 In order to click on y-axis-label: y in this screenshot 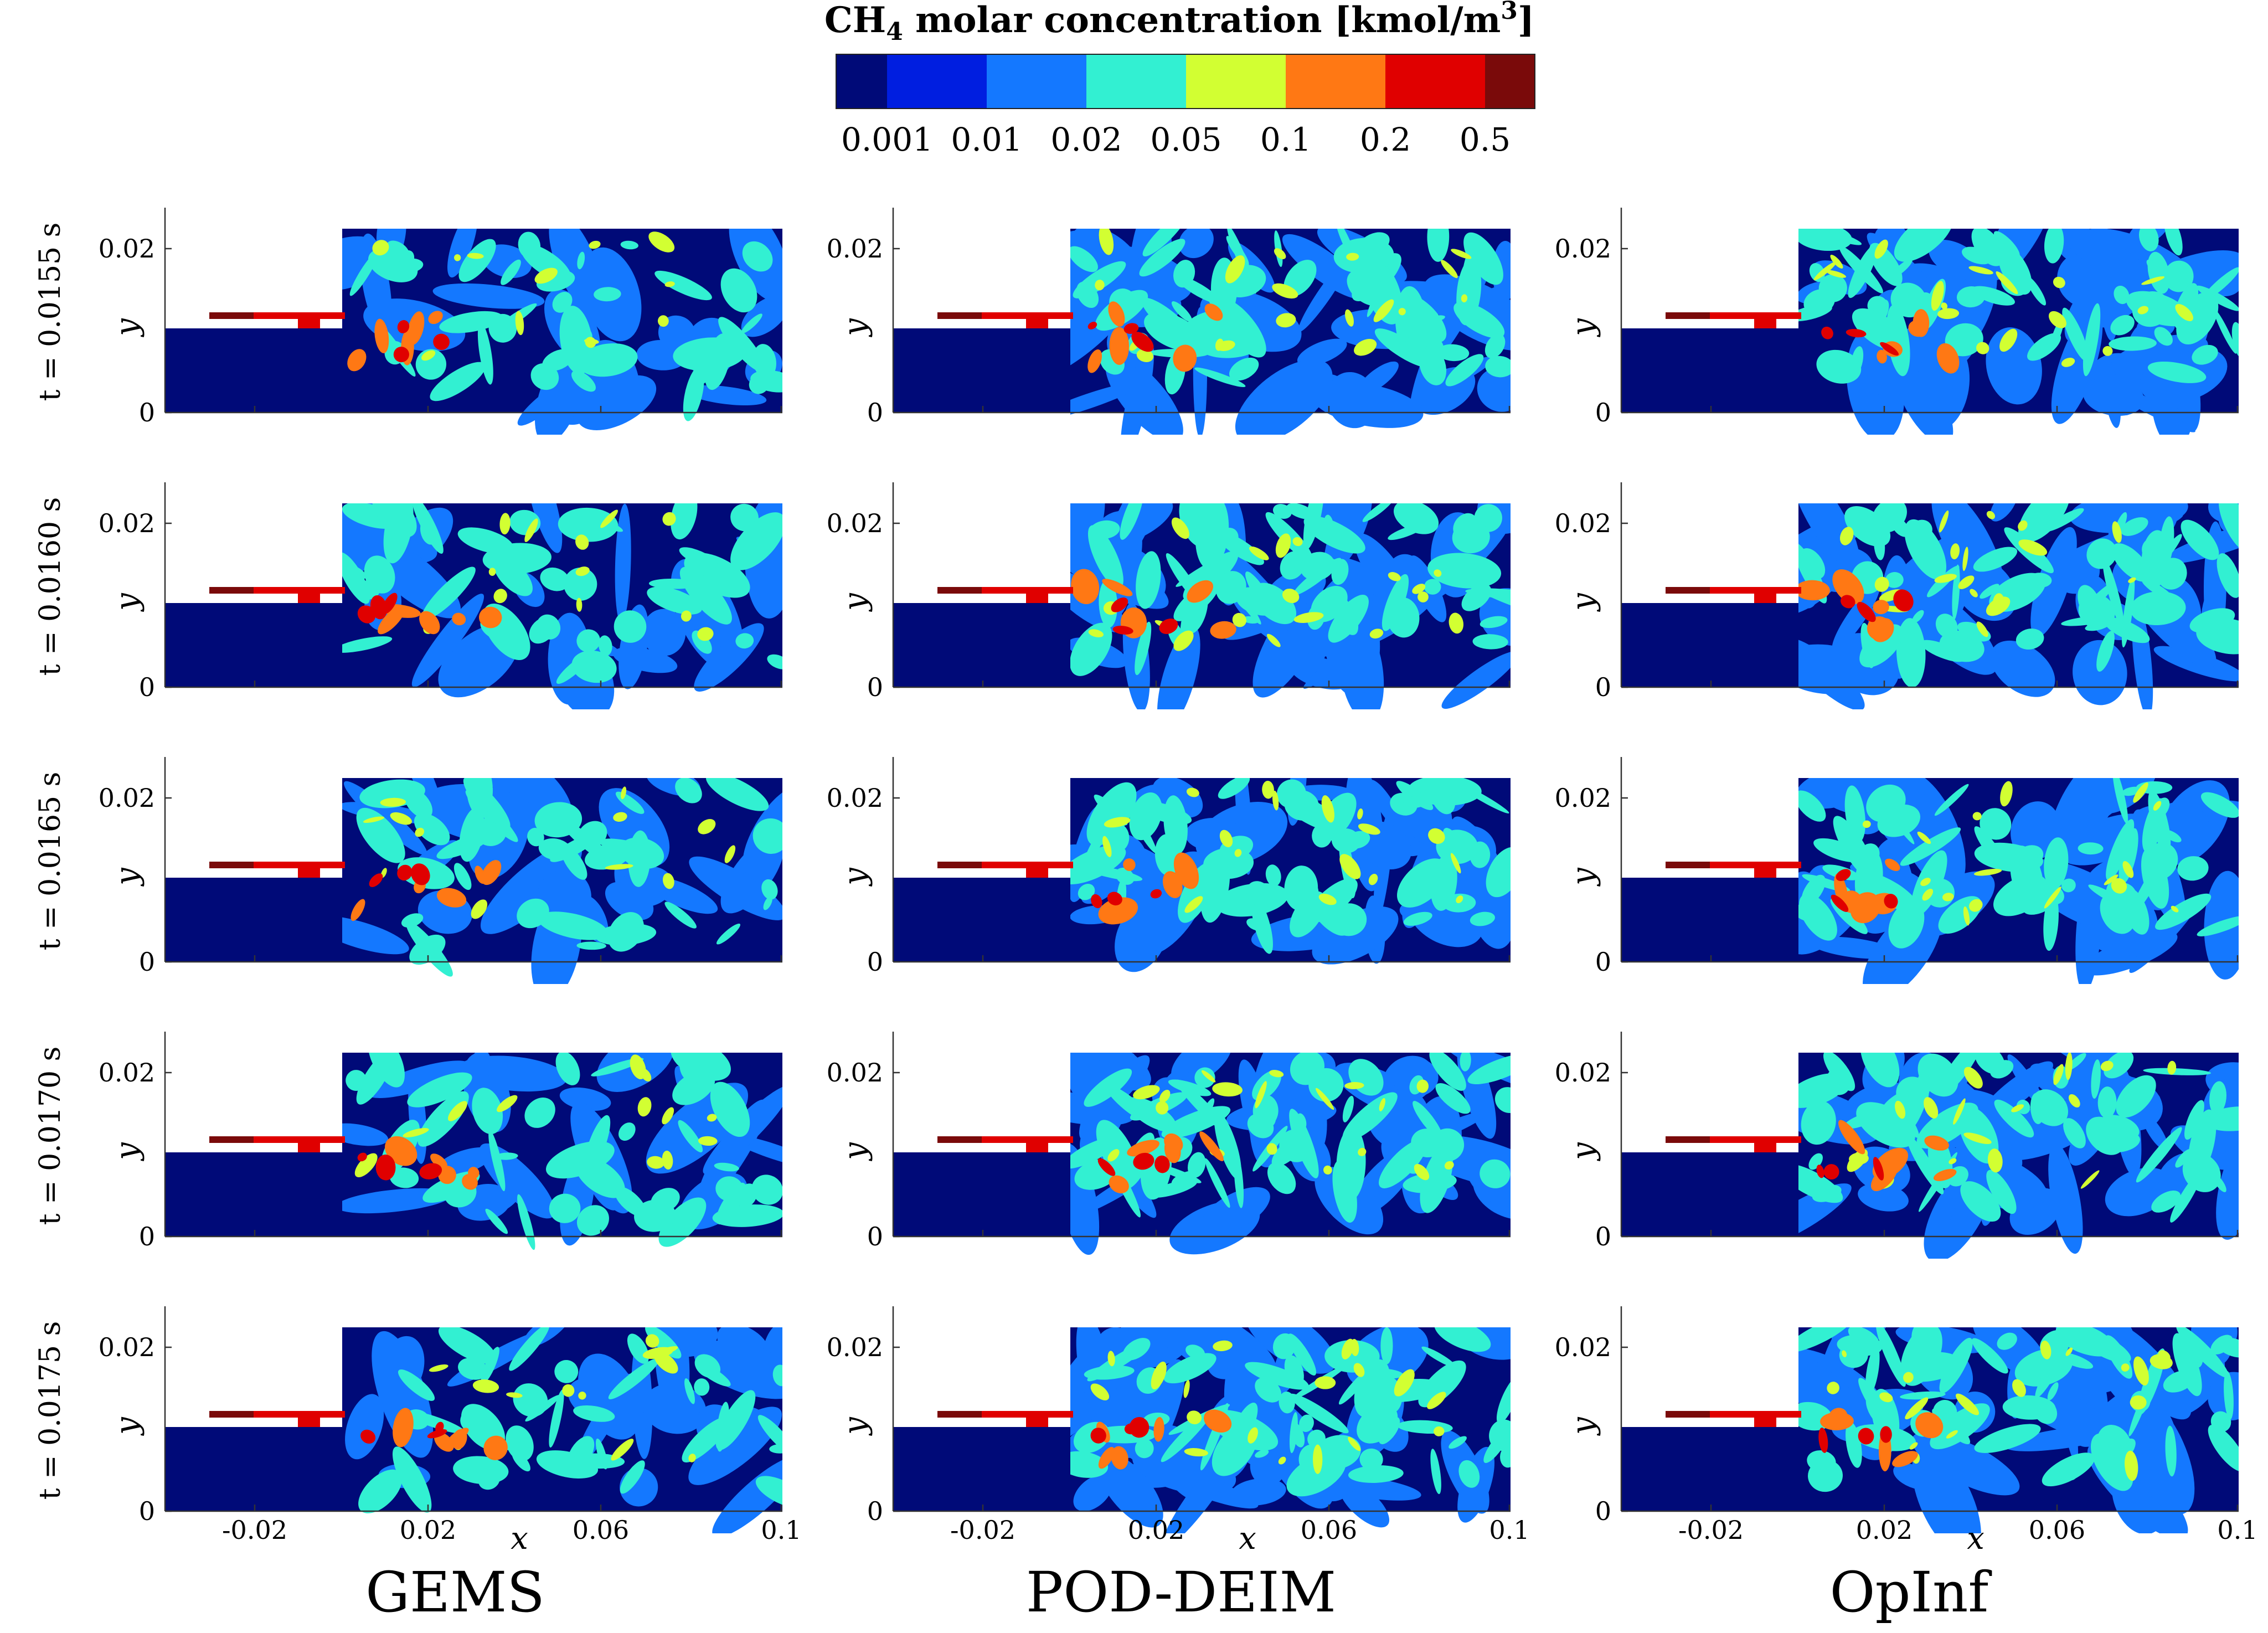, I will do `click(1583, 877)`.